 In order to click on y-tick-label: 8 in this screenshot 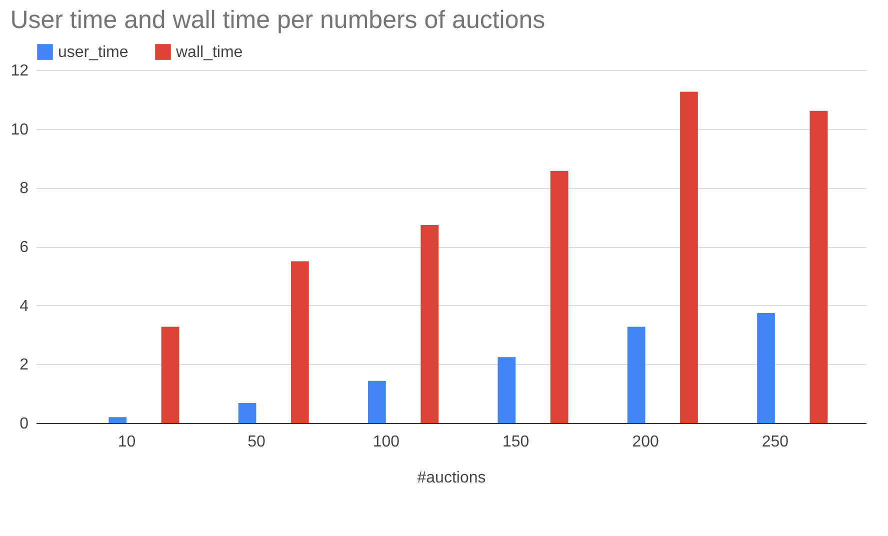, I will do `click(24, 189)`.